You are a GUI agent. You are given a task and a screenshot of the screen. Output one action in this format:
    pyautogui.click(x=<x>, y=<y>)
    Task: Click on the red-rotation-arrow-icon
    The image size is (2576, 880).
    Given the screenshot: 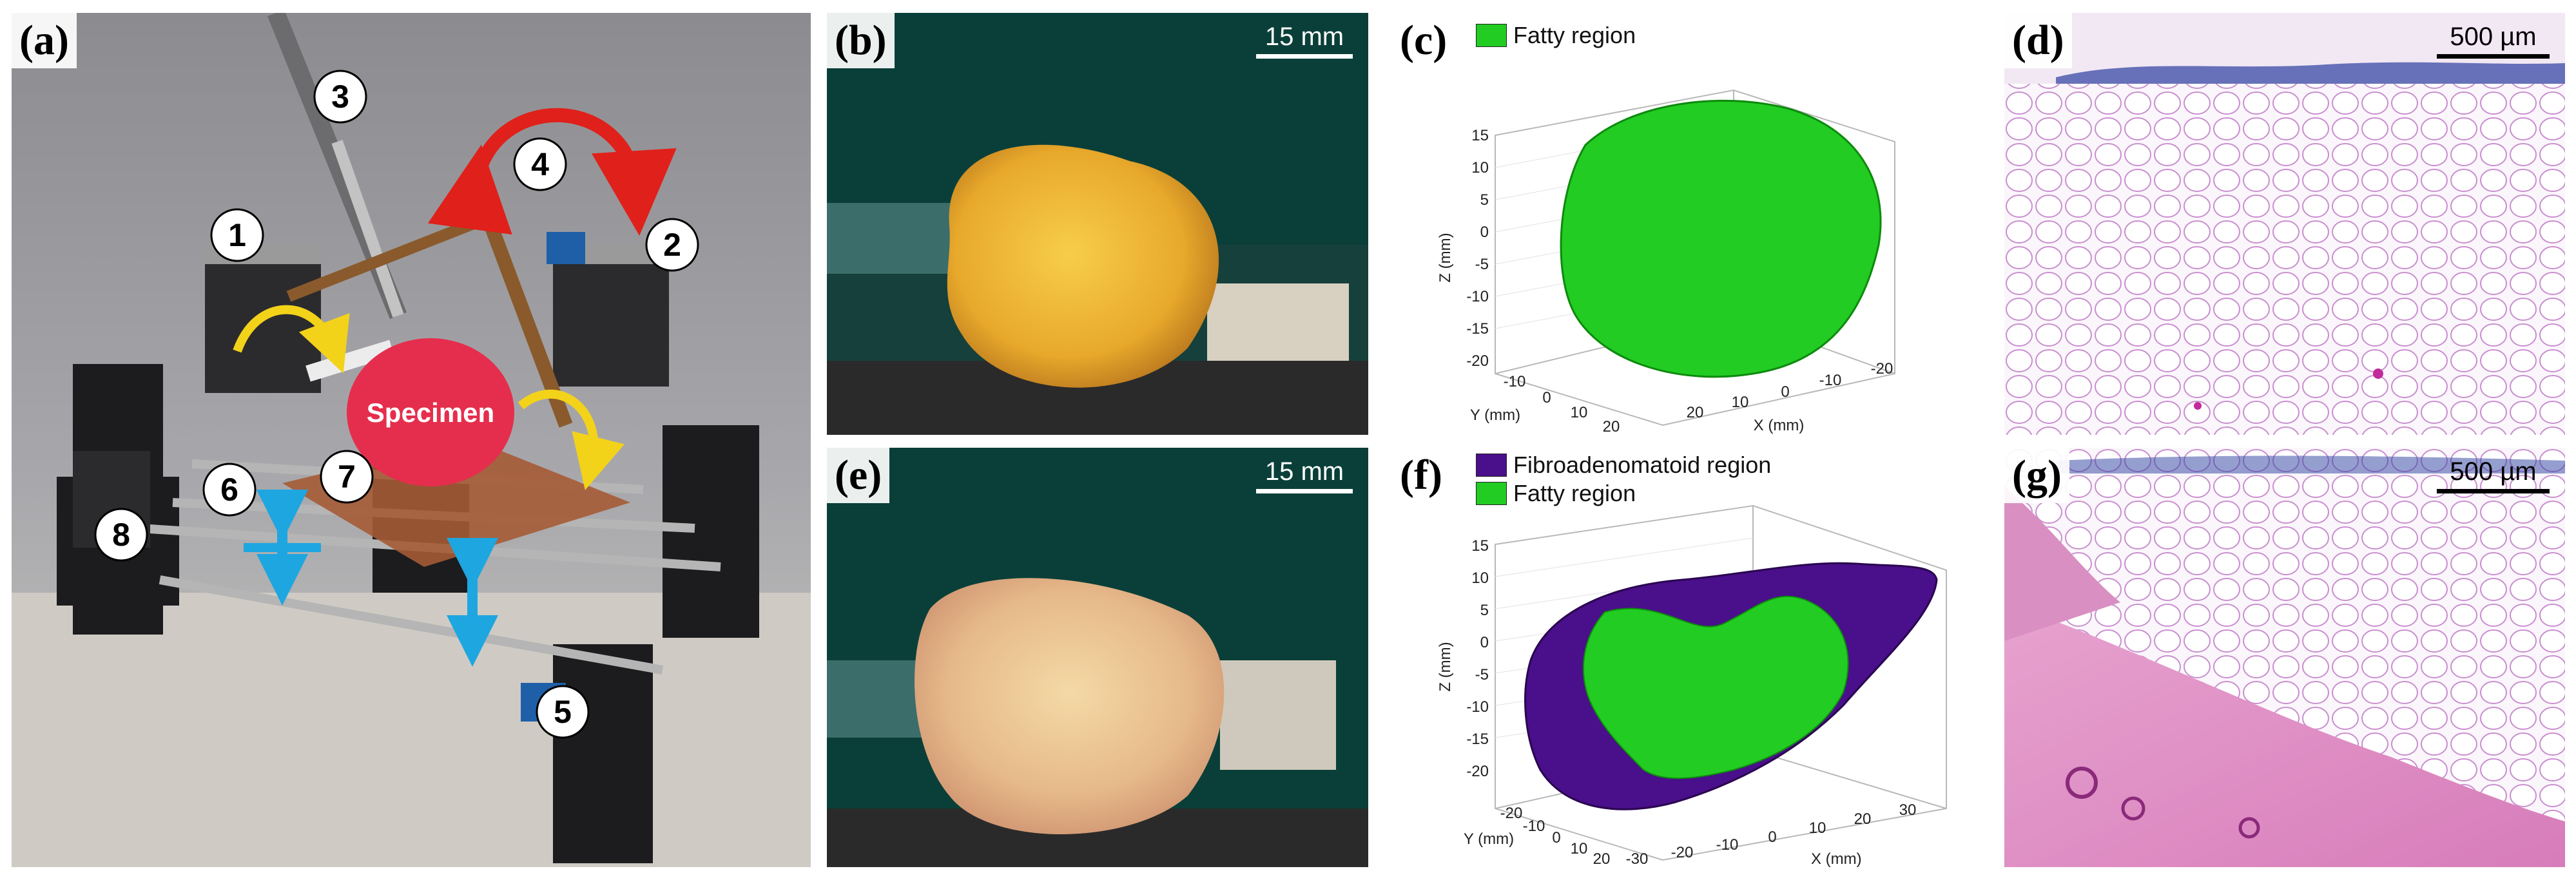 What is the action you would take?
    pyautogui.click(x=552, y=172)
    